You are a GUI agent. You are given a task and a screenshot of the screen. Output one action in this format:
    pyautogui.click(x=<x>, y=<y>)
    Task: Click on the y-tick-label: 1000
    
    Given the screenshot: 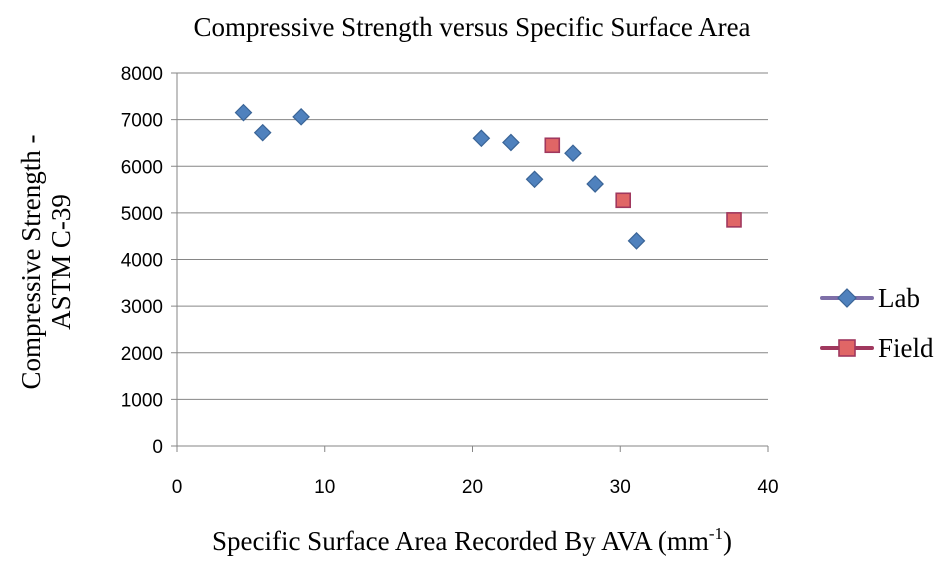 What is the action you would take?
    pyautogui.click(x=142, y=400)
    